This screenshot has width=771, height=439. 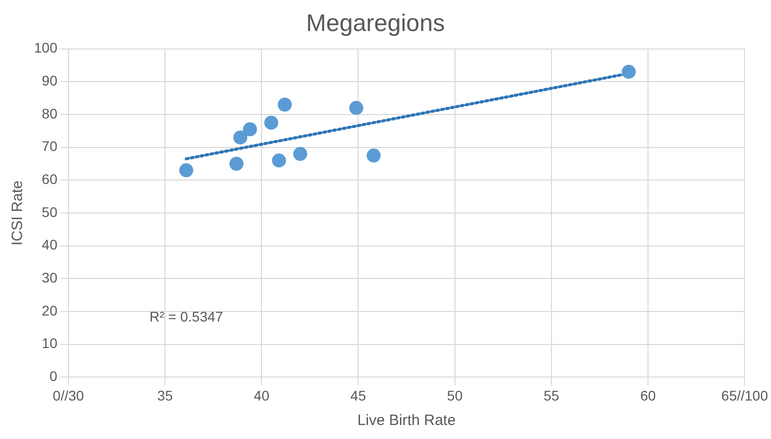 I want to click on x-tick-label: 0//30, so click(x=68, y=395).